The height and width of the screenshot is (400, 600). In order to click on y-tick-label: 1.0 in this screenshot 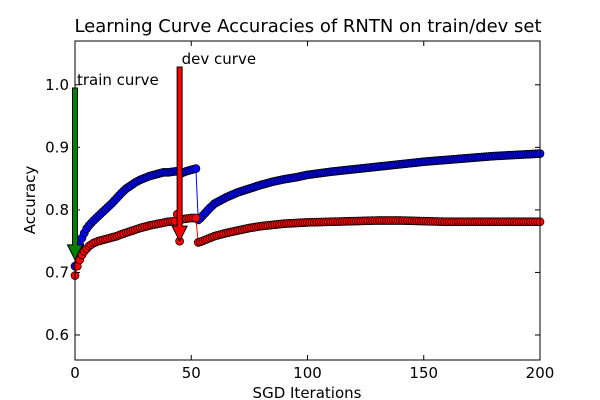, I will do `click(57, 85)`.